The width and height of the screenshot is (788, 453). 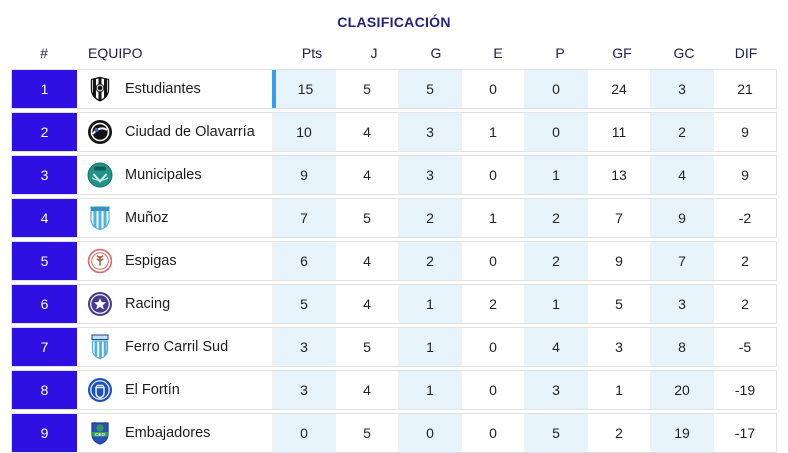 What do you see at coordinates (100, 261) in the screenshot?
I see `espigas-badge-icon` at bounding box center [100, 261].